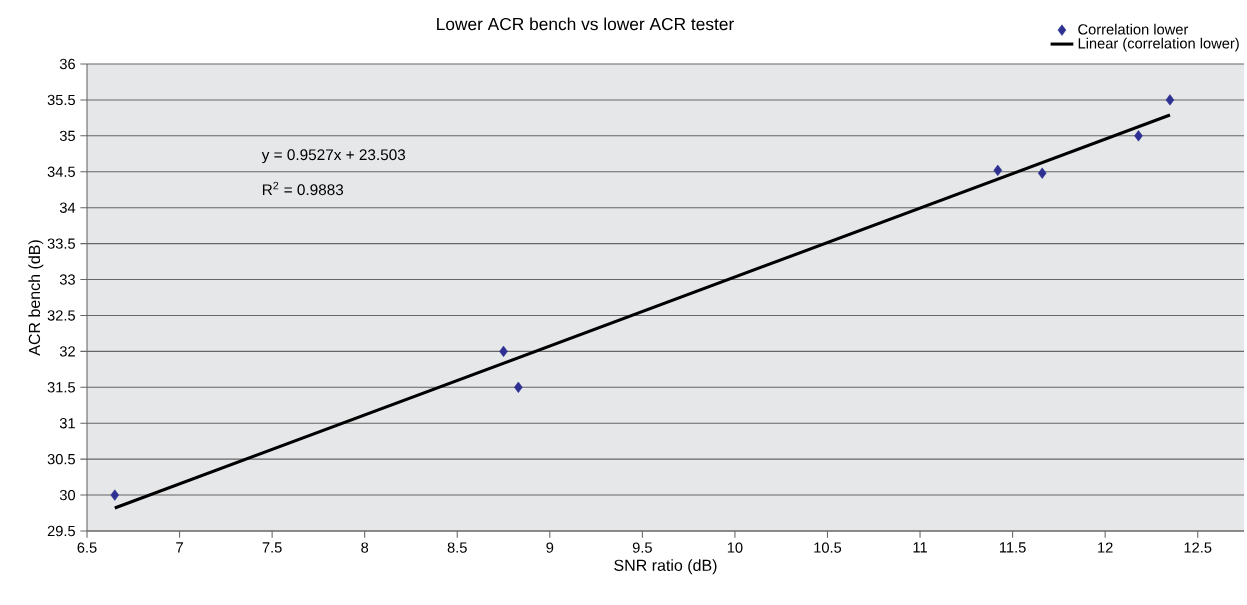  Describe the element at coordinates (87, 547) in the screenshot. I see `x-tick-label: 6.5` at that location.